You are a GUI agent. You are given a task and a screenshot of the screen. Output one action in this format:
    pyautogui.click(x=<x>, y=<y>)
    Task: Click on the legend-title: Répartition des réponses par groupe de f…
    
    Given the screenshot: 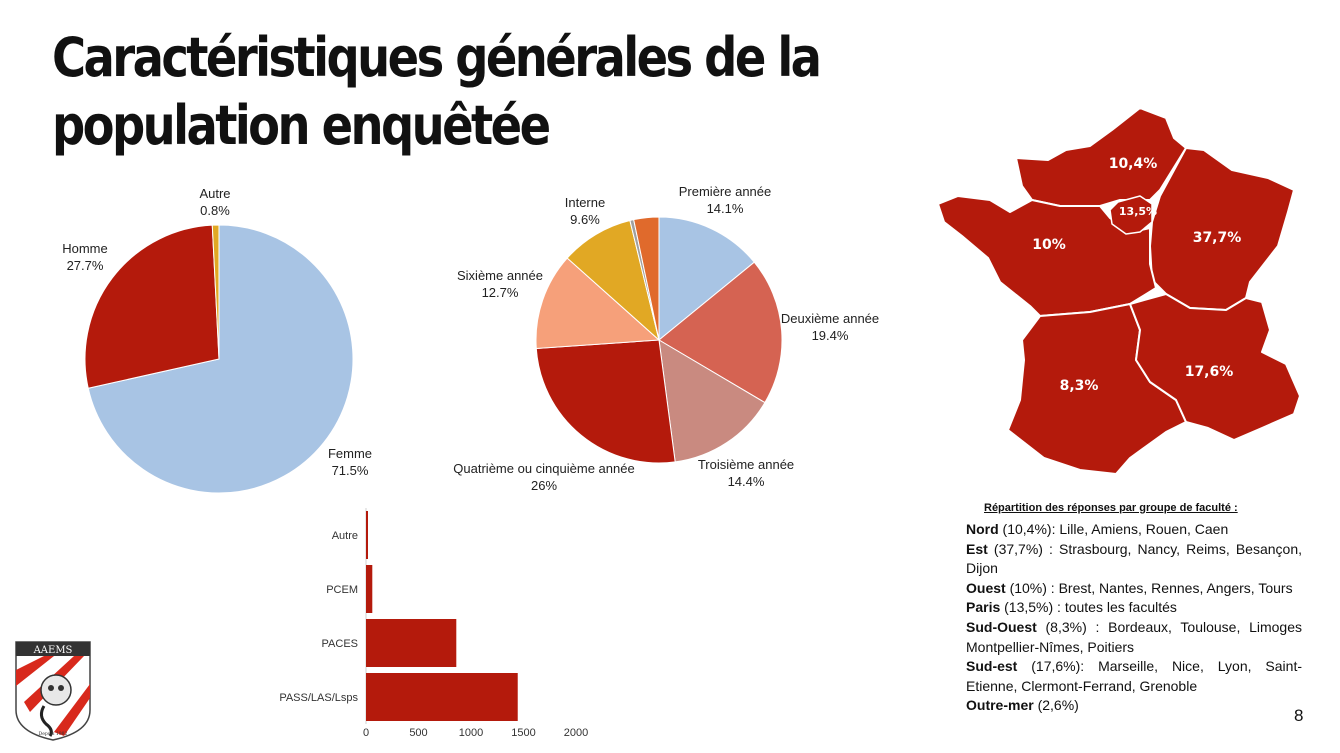 What is the action you would take?
    pyautogui.click(x=1111, y=508)
    